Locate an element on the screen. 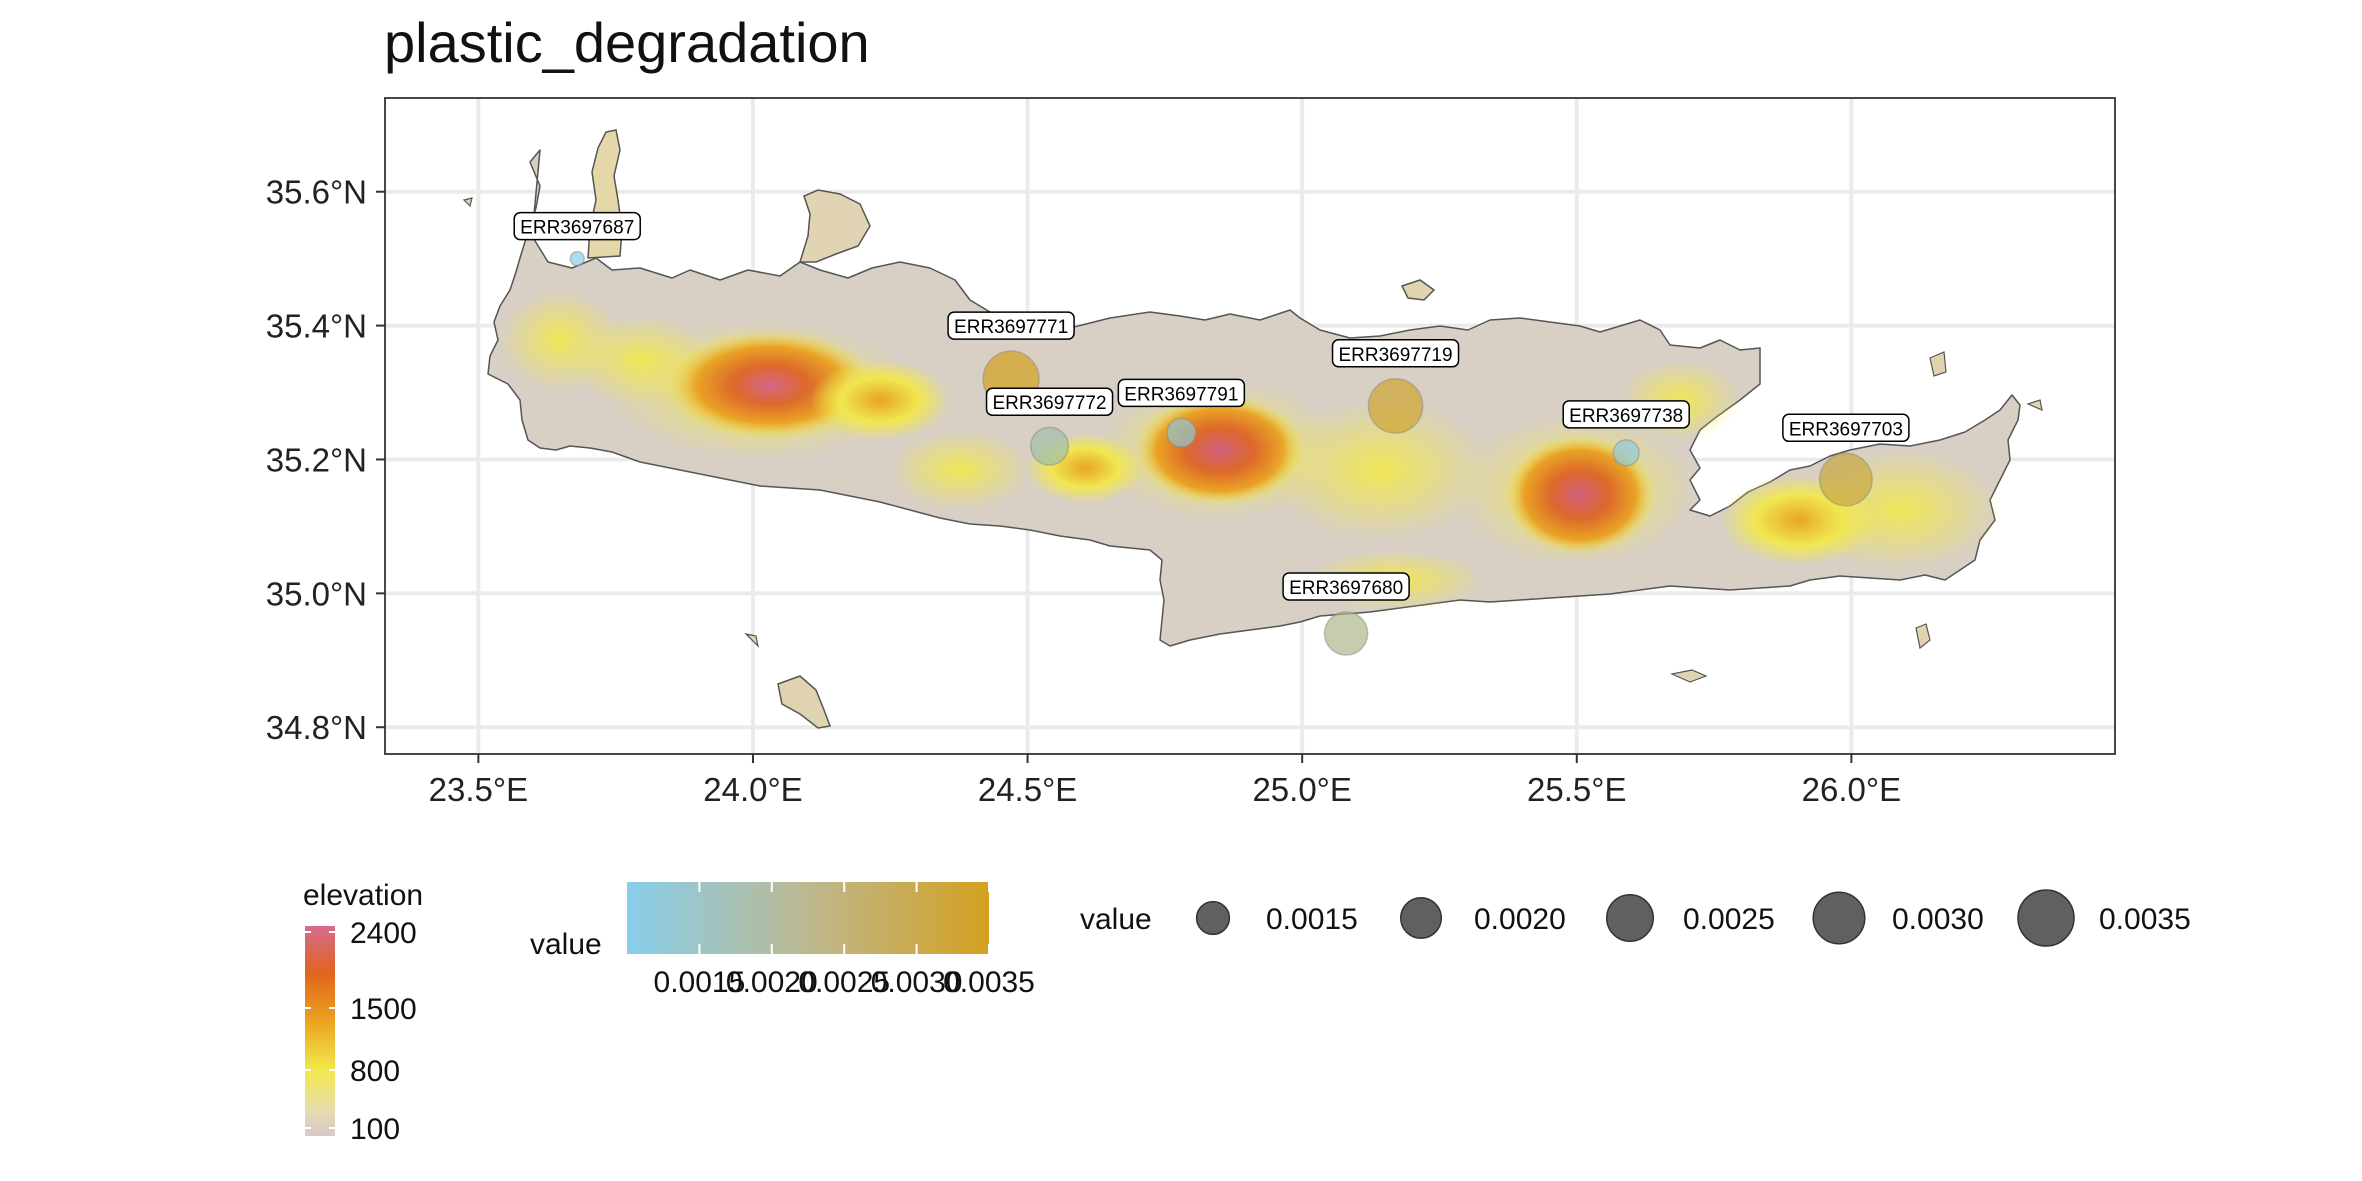  site-label-text: ERR3697772 is located at coordinates (1049, 403).